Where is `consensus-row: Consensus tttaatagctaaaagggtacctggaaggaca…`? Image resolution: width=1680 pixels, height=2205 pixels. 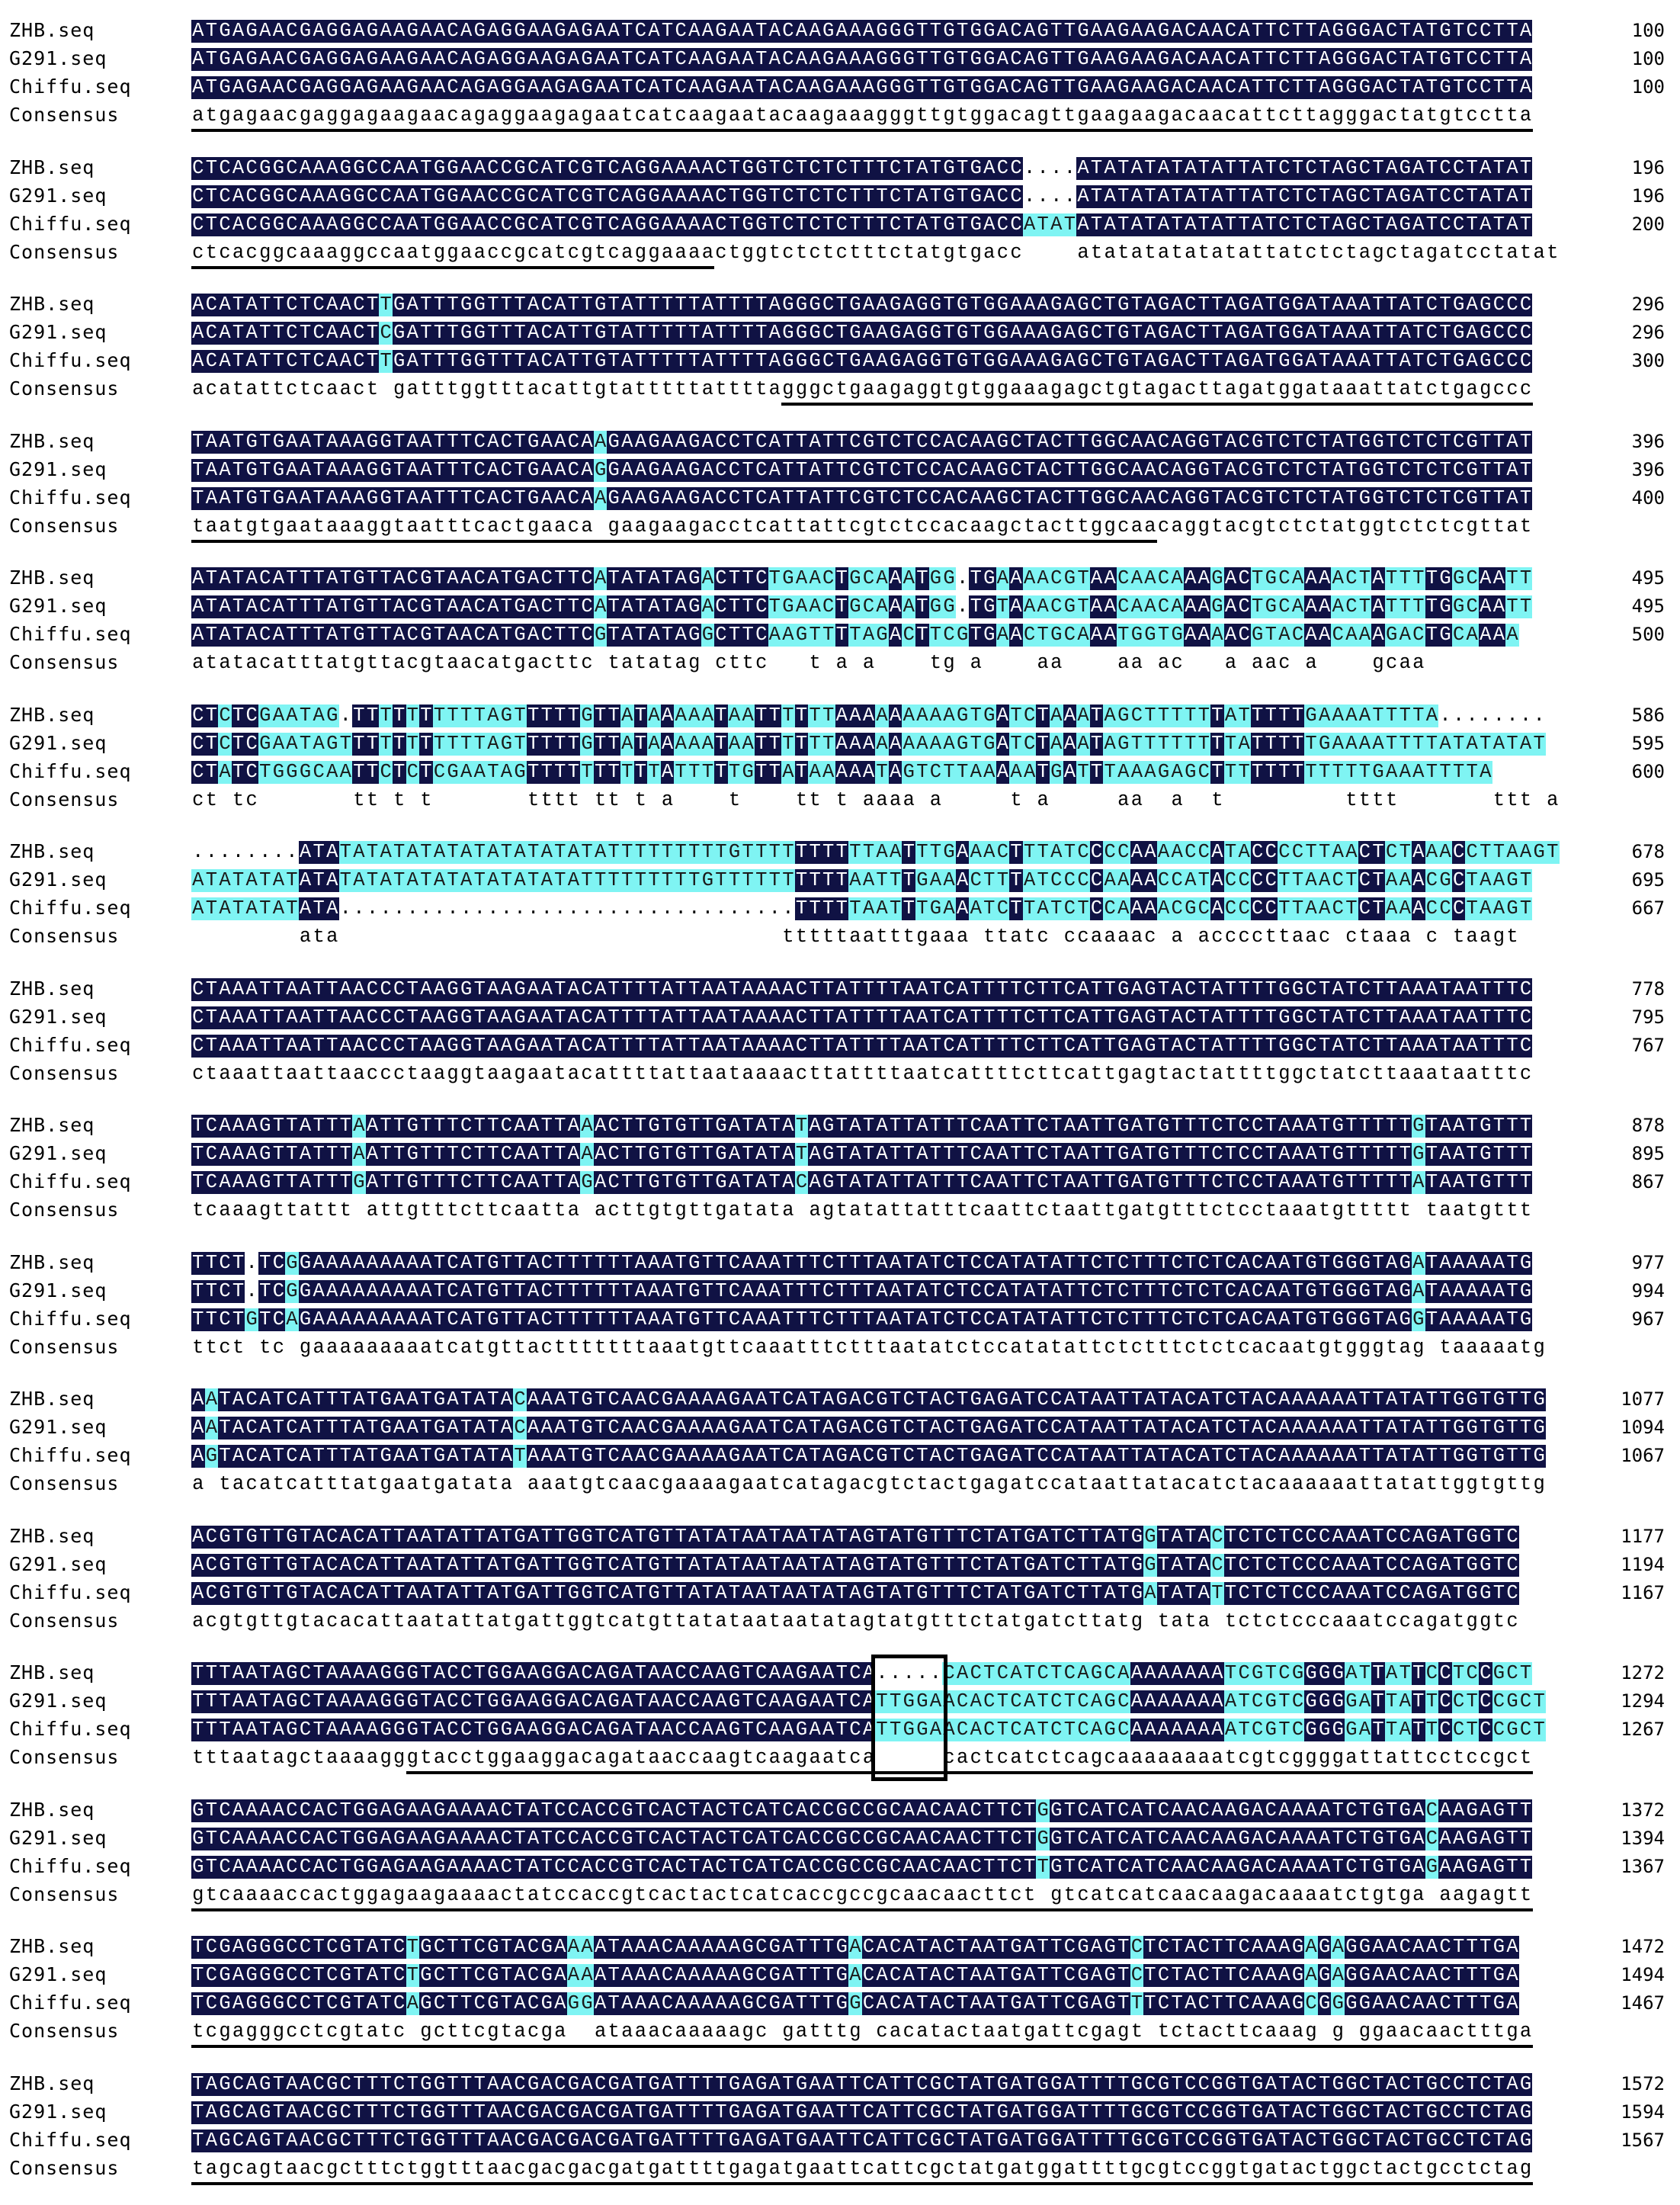
consensus-row: Consensus tttaatagctaaaagggtacctggaaggaca… is located at coordinates (840, 1757).